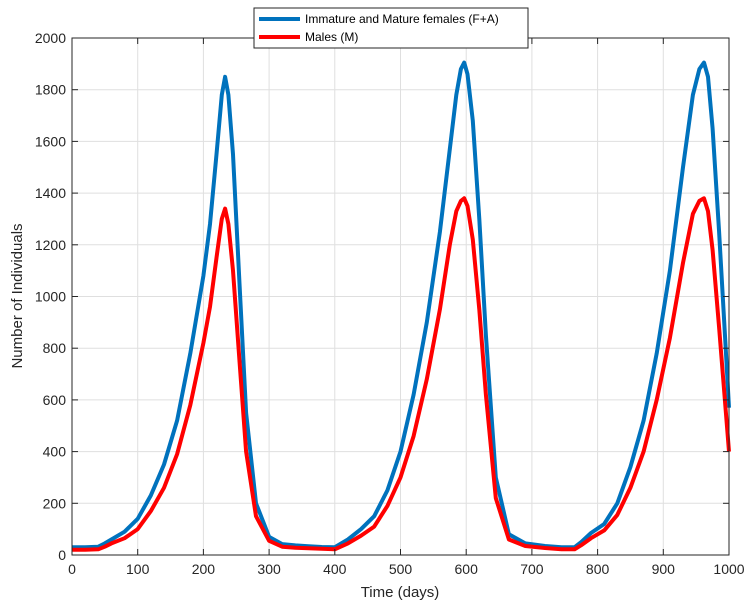 The width and height of the screenshot is (744, 604). What do you see at coordinates (598, 569) in the screenshot?
I see `x-tick-label: 800` at bounding box center [598, 569].